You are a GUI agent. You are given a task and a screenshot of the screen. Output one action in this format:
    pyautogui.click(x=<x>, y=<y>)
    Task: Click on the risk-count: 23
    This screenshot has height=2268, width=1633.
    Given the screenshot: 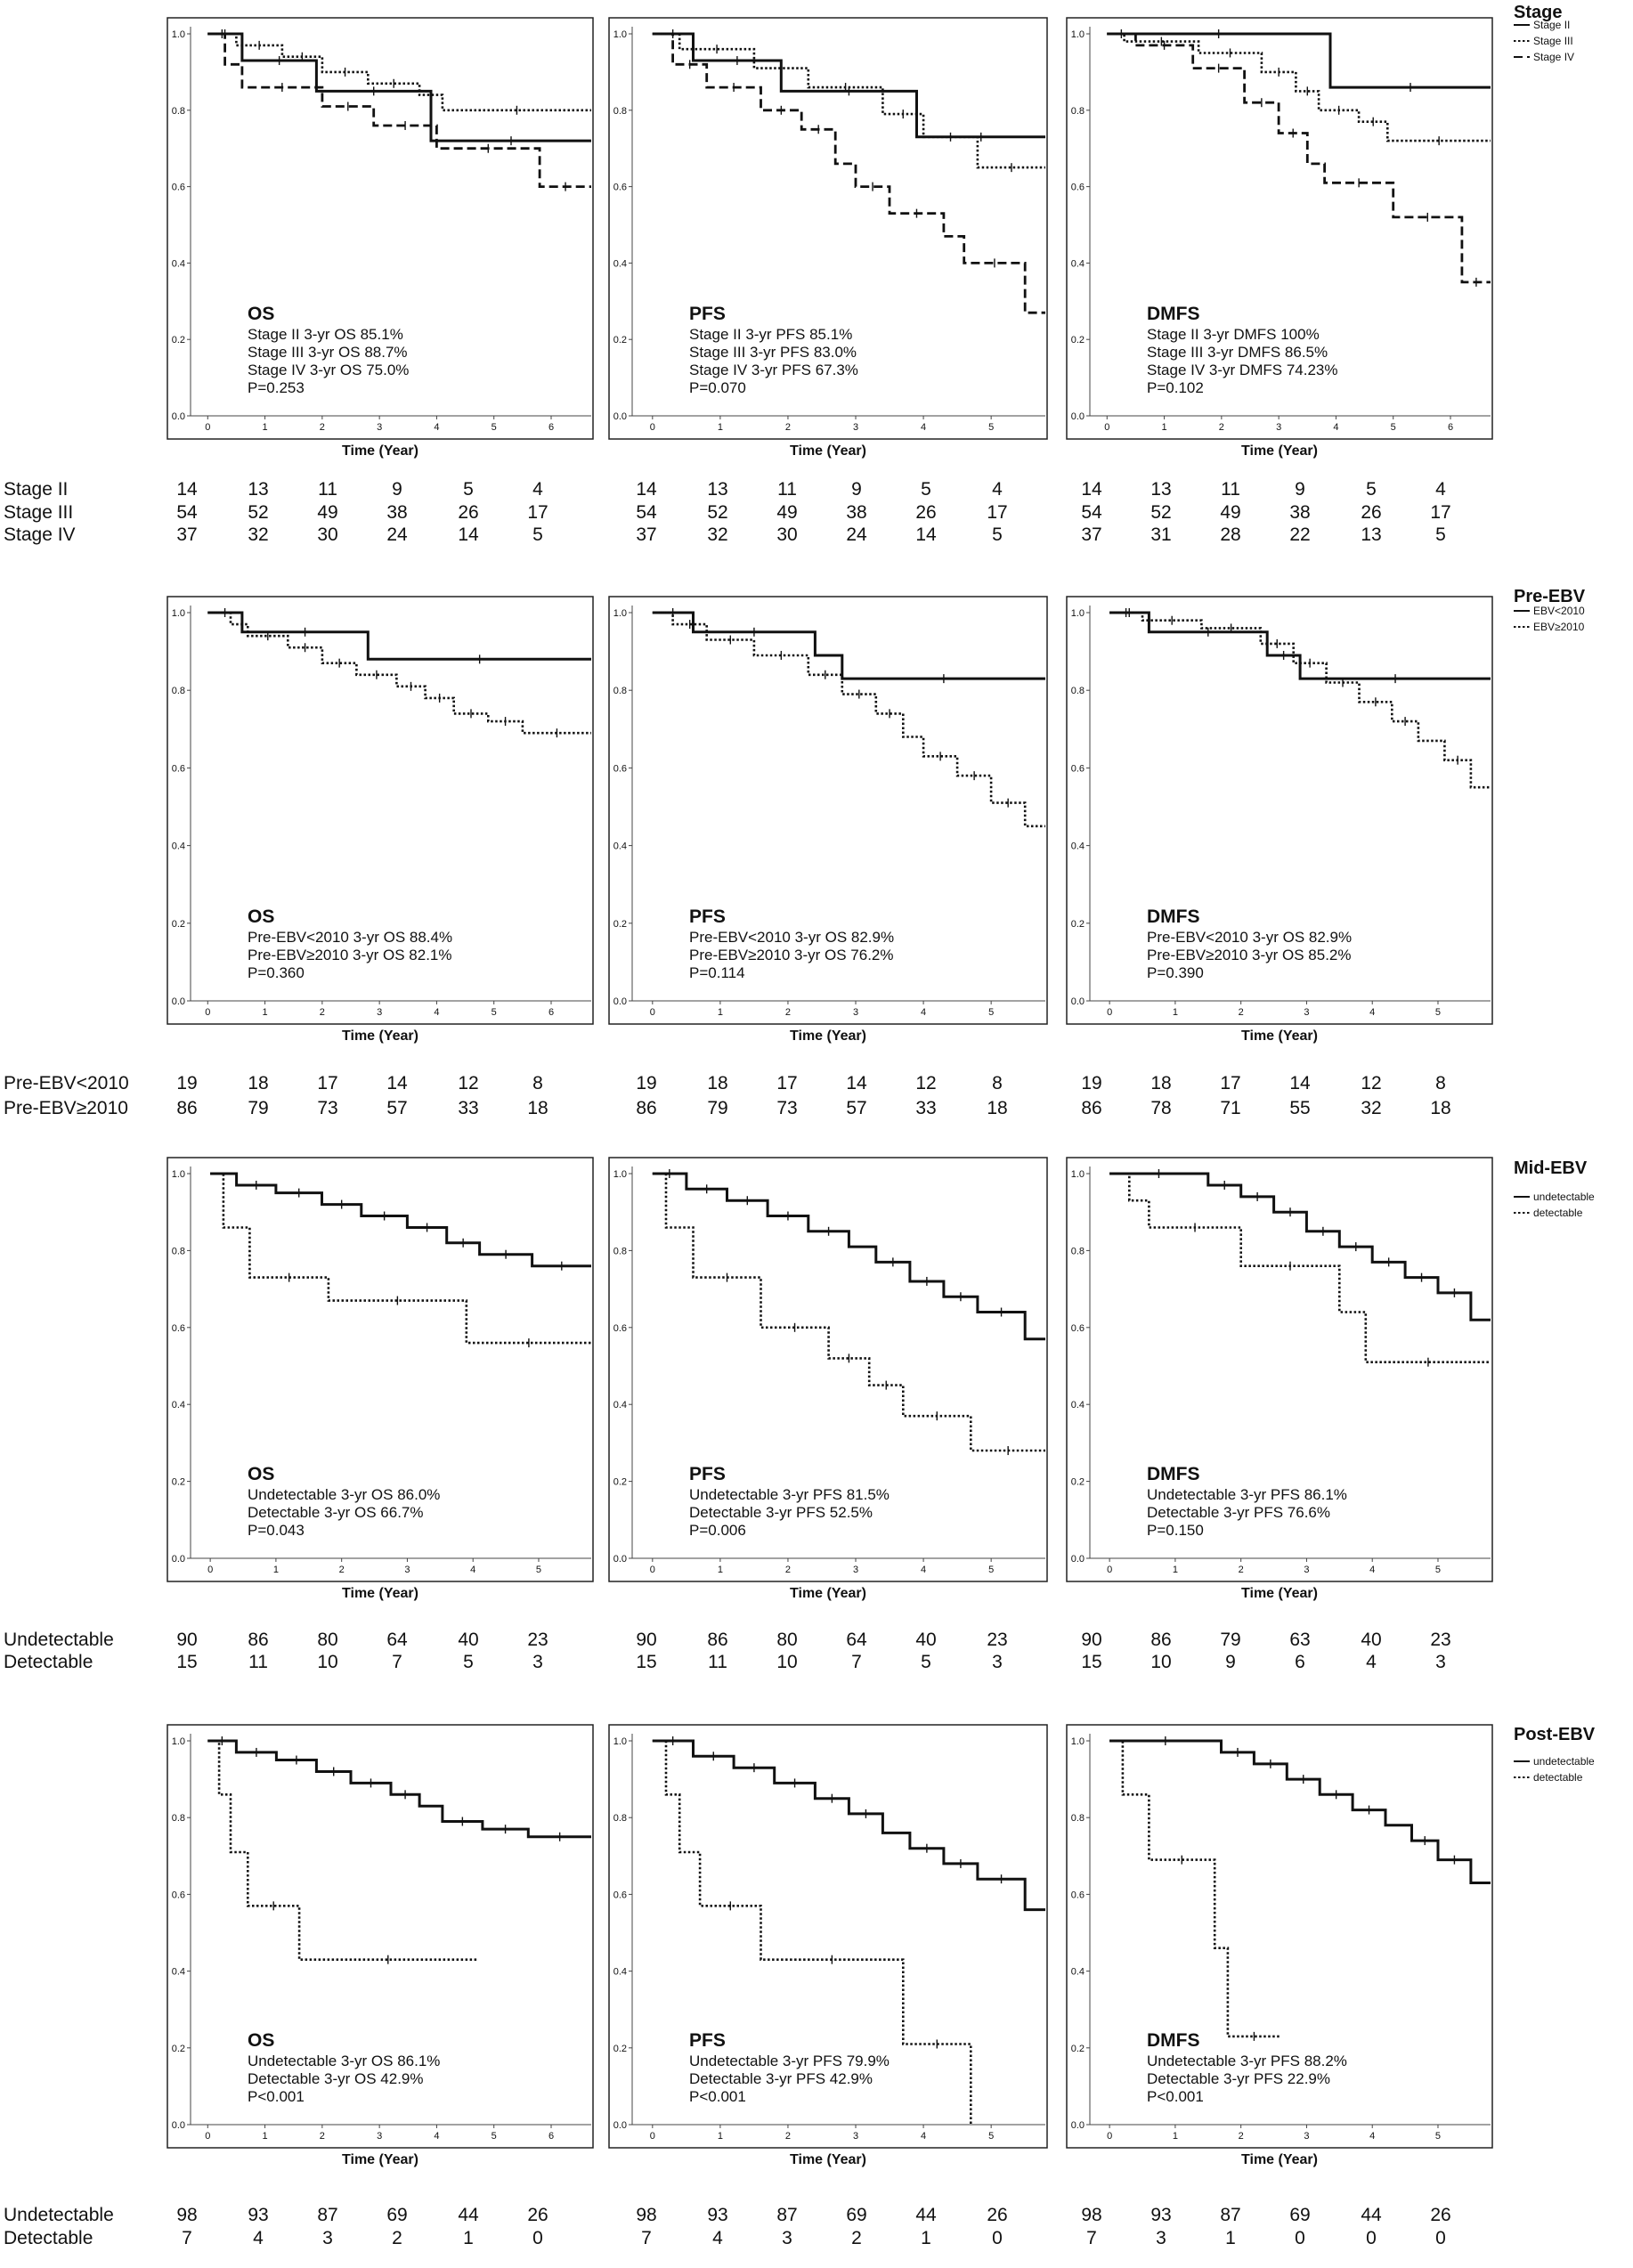 What is the action you would take?
    pyautogui.click(x=997, y=1640)
    